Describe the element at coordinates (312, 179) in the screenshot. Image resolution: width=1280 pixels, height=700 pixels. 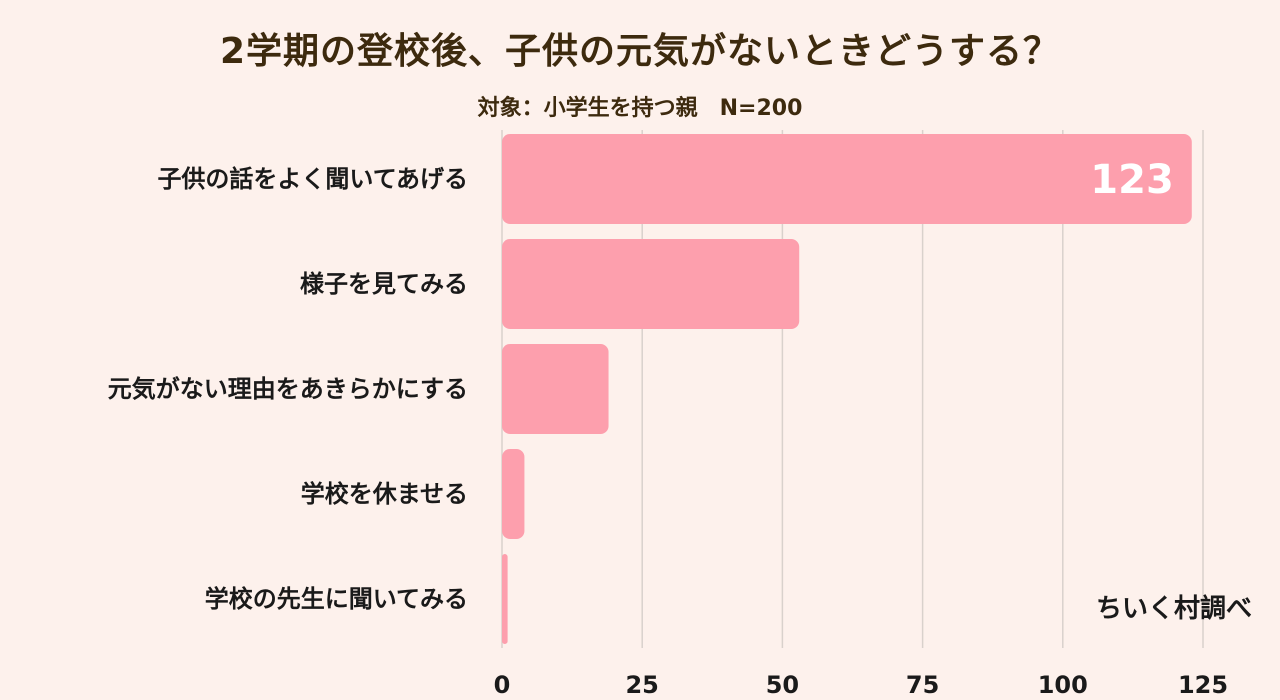
I see `category-label: 子供の話をよく聞いてあげる` at that location.